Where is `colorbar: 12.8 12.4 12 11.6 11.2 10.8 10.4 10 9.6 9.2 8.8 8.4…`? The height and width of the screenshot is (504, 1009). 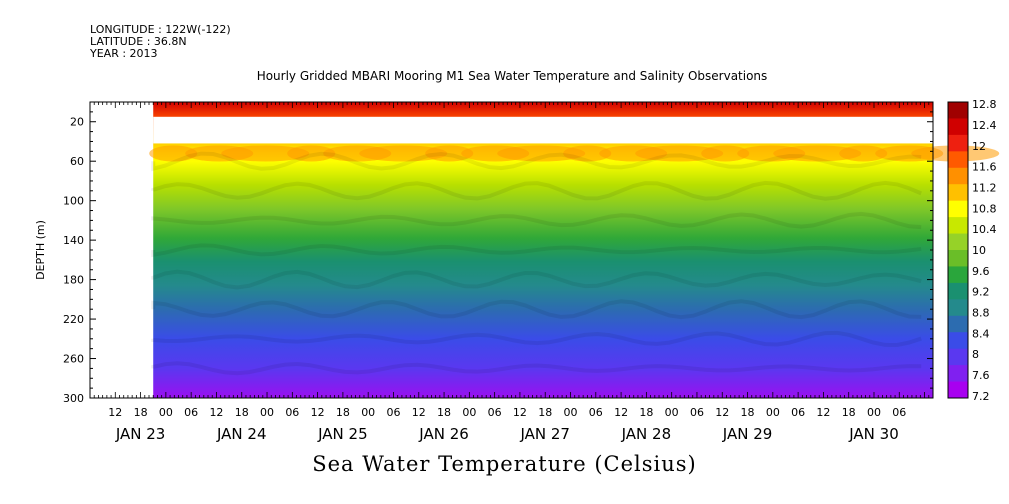 colorbar: 12.8 12.4 12 11.6 11.2 10.8 10.4 10 9.6 9.2 8.8 8.4… is located at coordinates (972, 250).